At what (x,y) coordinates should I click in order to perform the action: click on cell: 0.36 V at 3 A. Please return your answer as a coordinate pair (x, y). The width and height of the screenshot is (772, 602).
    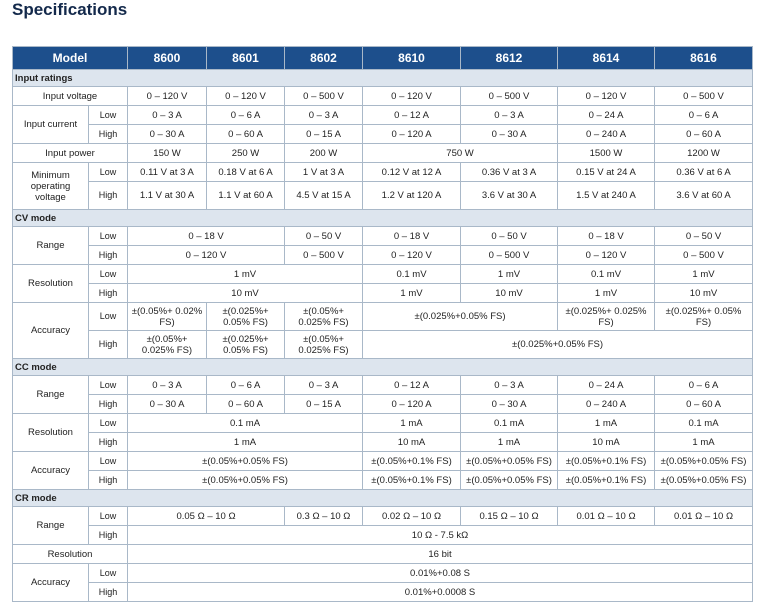
    Looking at the image, I should click on (509, 172).